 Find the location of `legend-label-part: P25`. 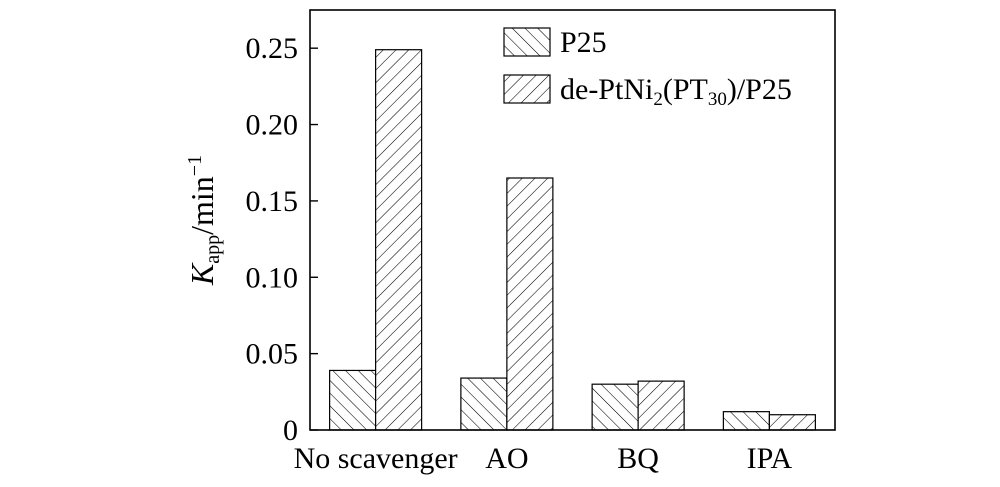

legend-label-part: P25 is located at coordinates (583, 42).